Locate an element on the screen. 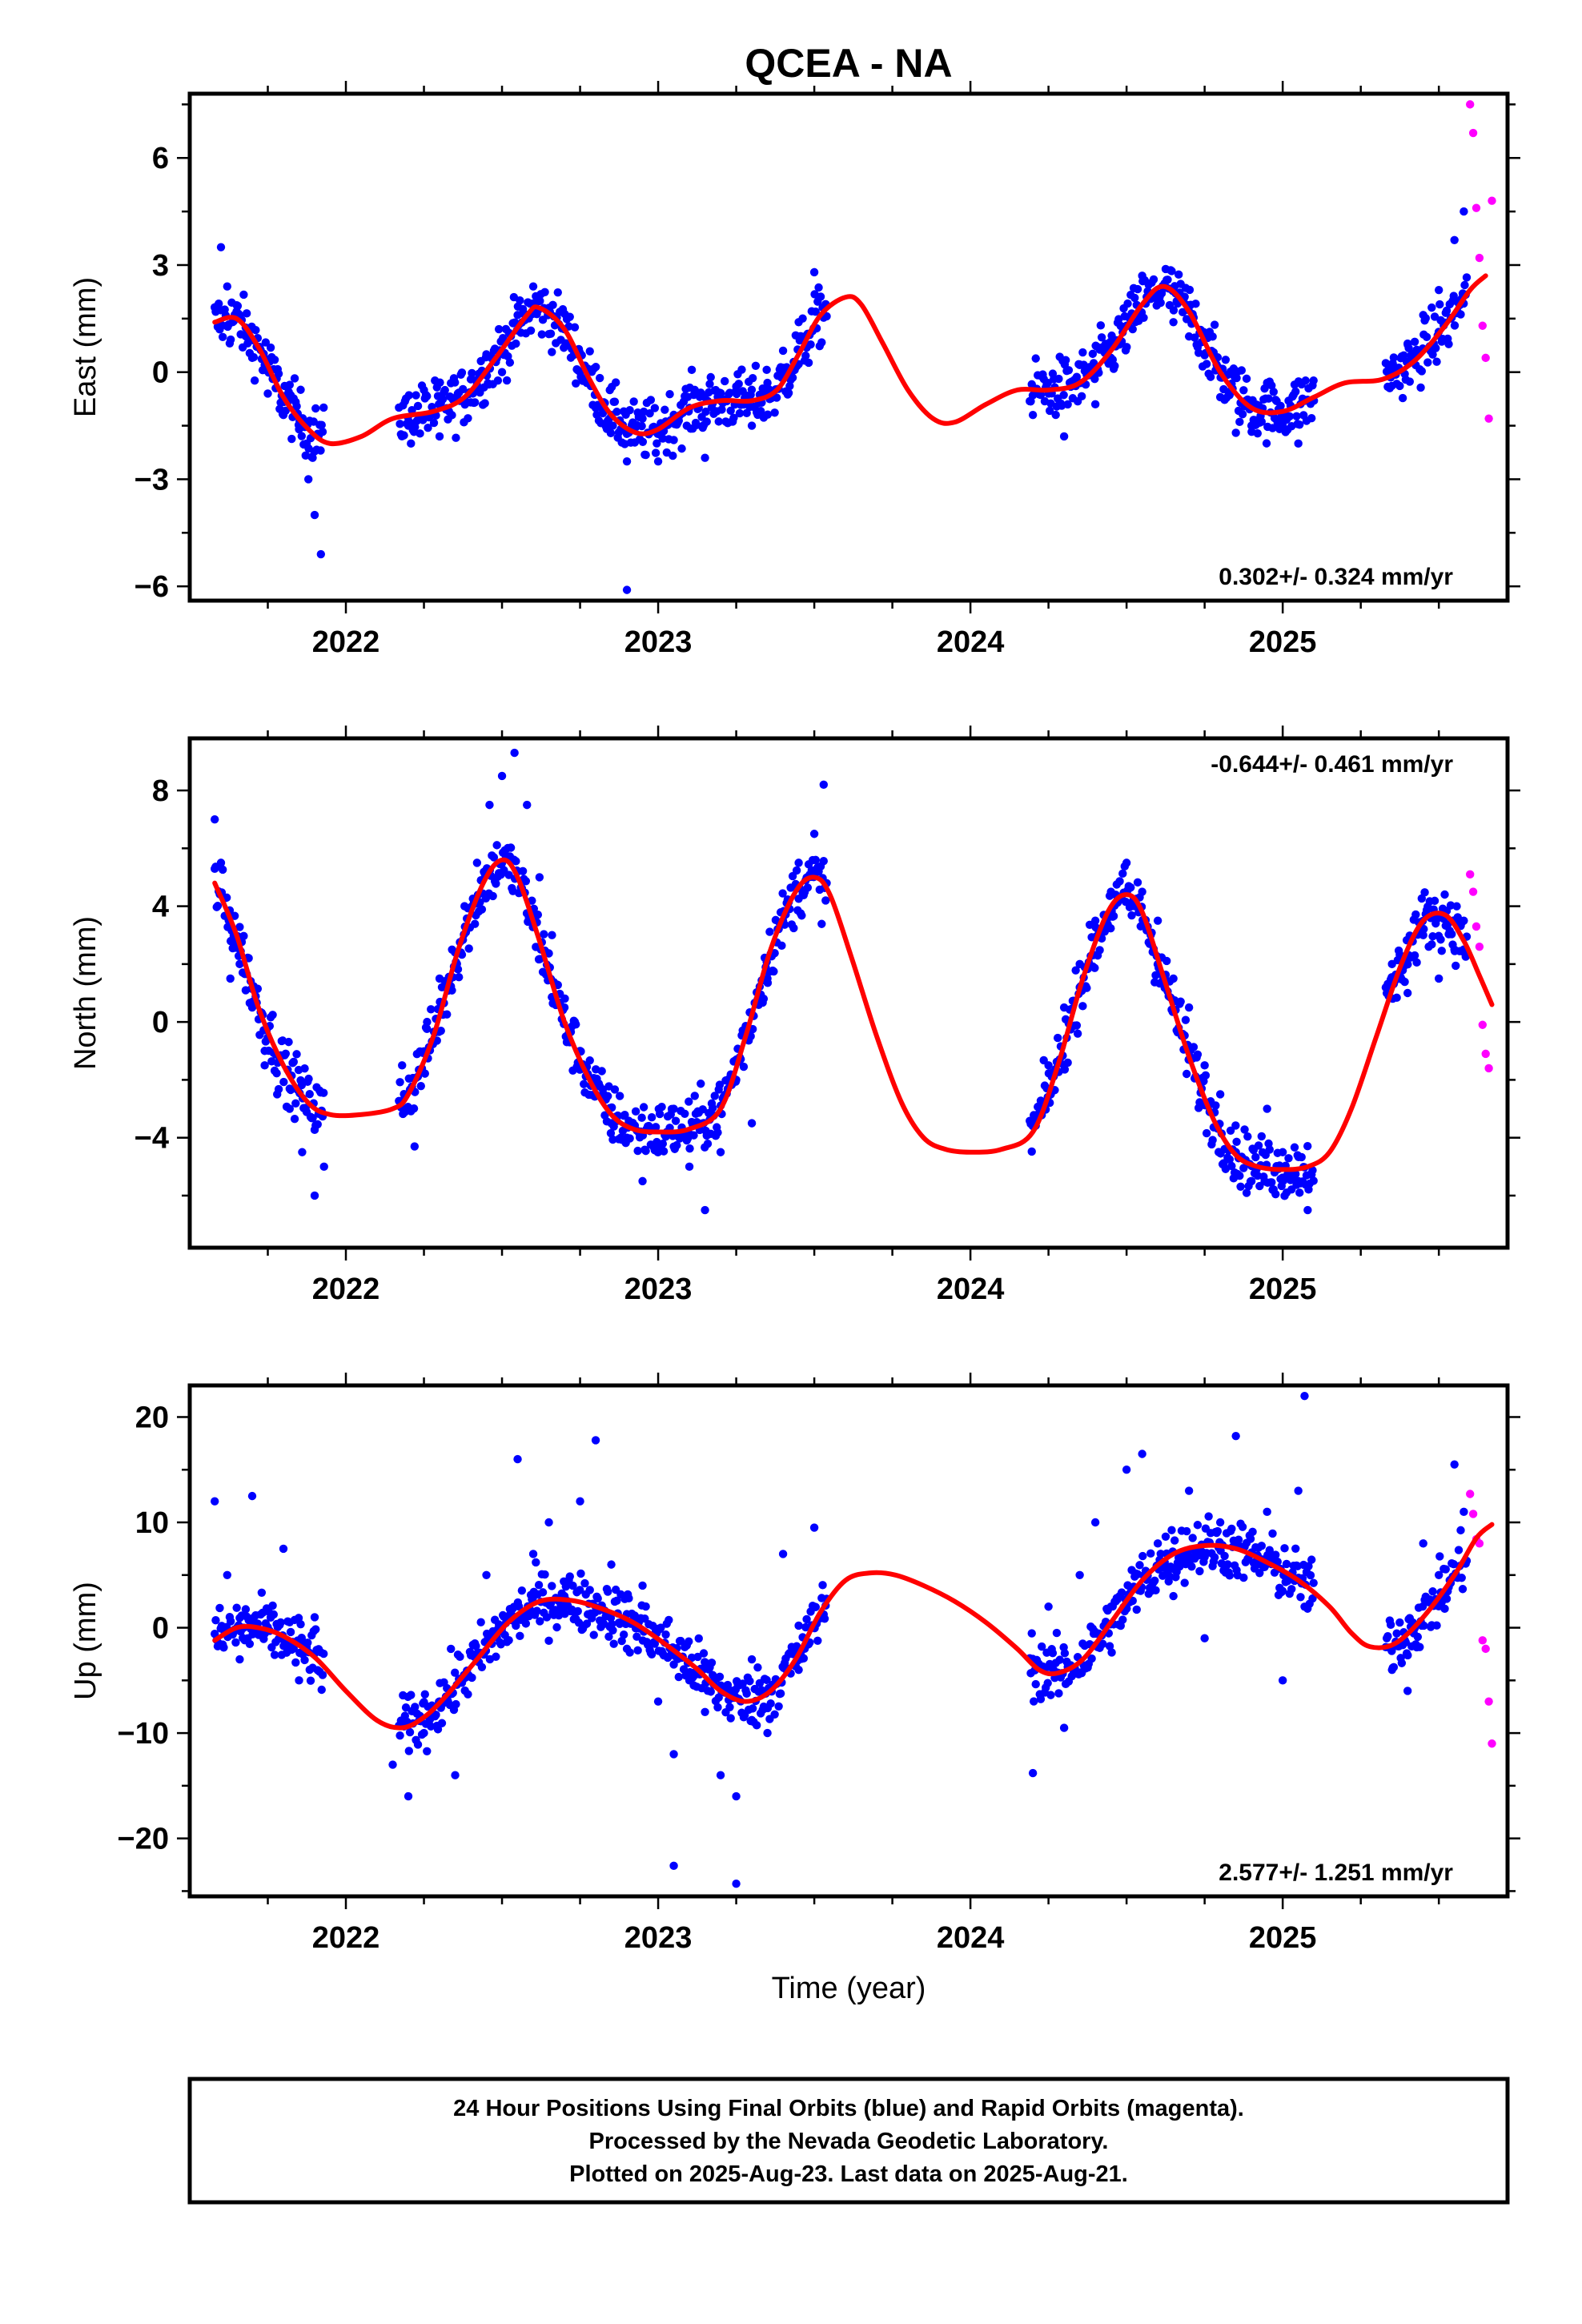 This screenshot has height=2324, width=1582. y-tick-label: 0 is located at coordinates (161, 373).